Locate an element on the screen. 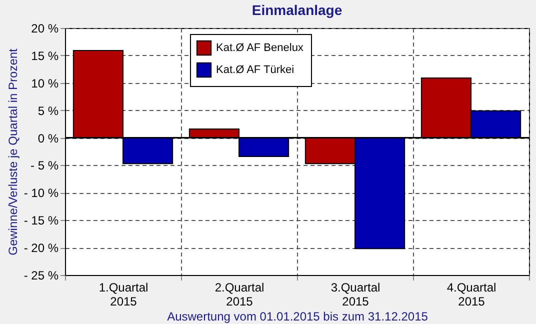 The image size is (536, 324). x-tick-label: 4.Quartal 2015 is located at coordinates (471, 294).